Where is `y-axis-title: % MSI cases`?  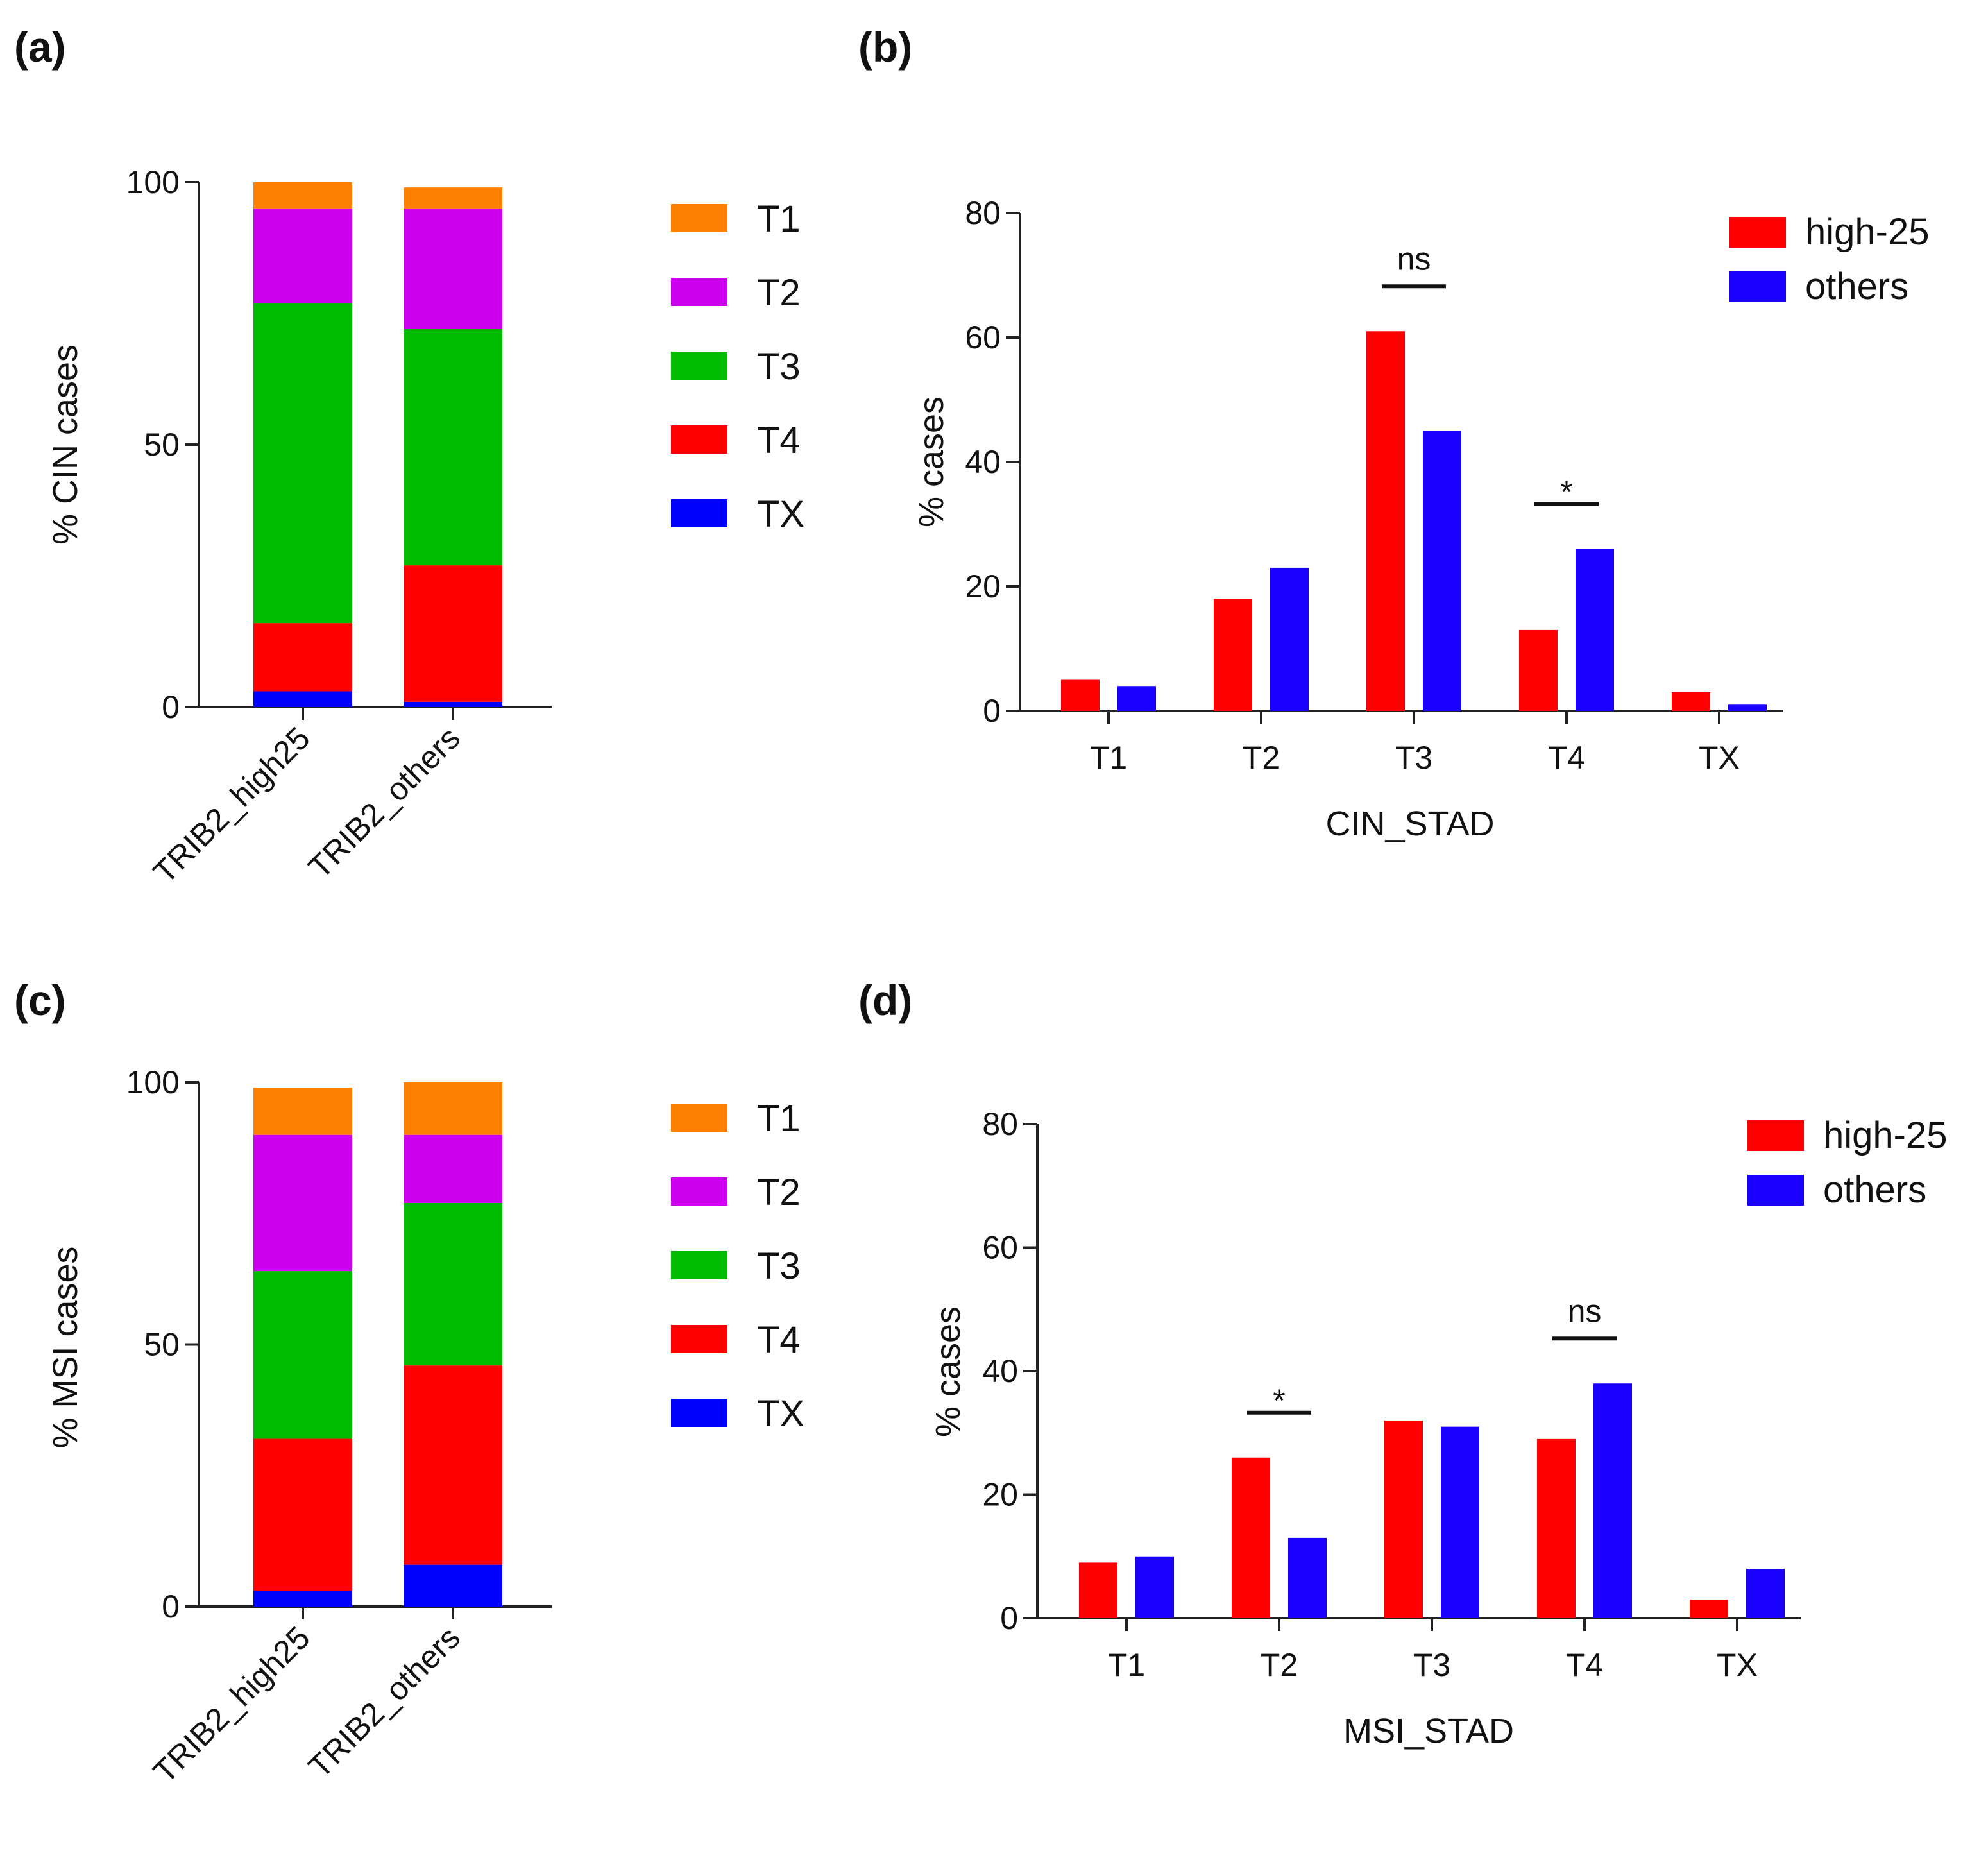
y-axis-title: % MSI cases is located at coordinates (65, 1347).